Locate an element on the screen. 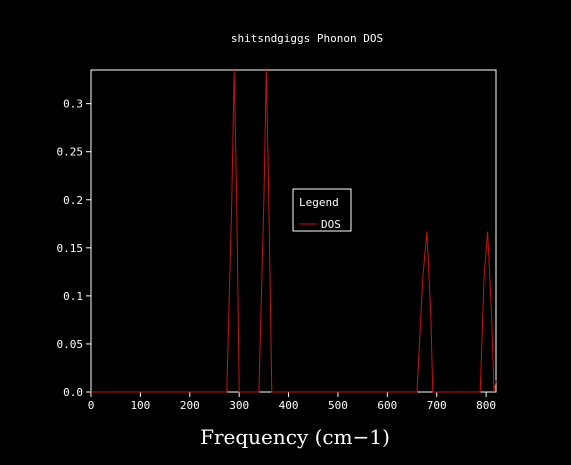  y-tick-label: 0.05 is located at coordinates (70, 344).